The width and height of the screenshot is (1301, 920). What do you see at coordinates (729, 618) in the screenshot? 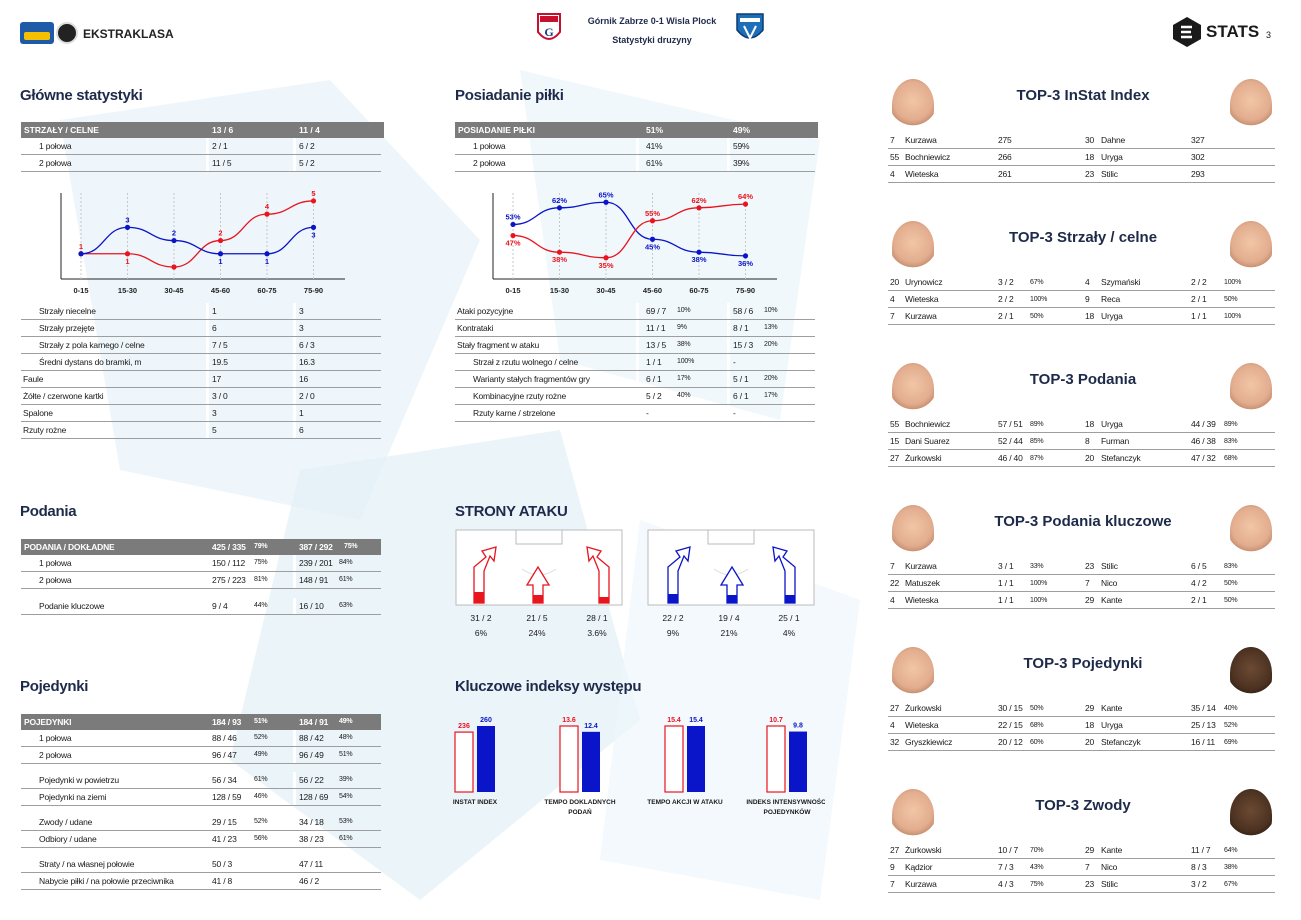
I see `attack-count: 19 / 4` at bounding box center [729, 618].